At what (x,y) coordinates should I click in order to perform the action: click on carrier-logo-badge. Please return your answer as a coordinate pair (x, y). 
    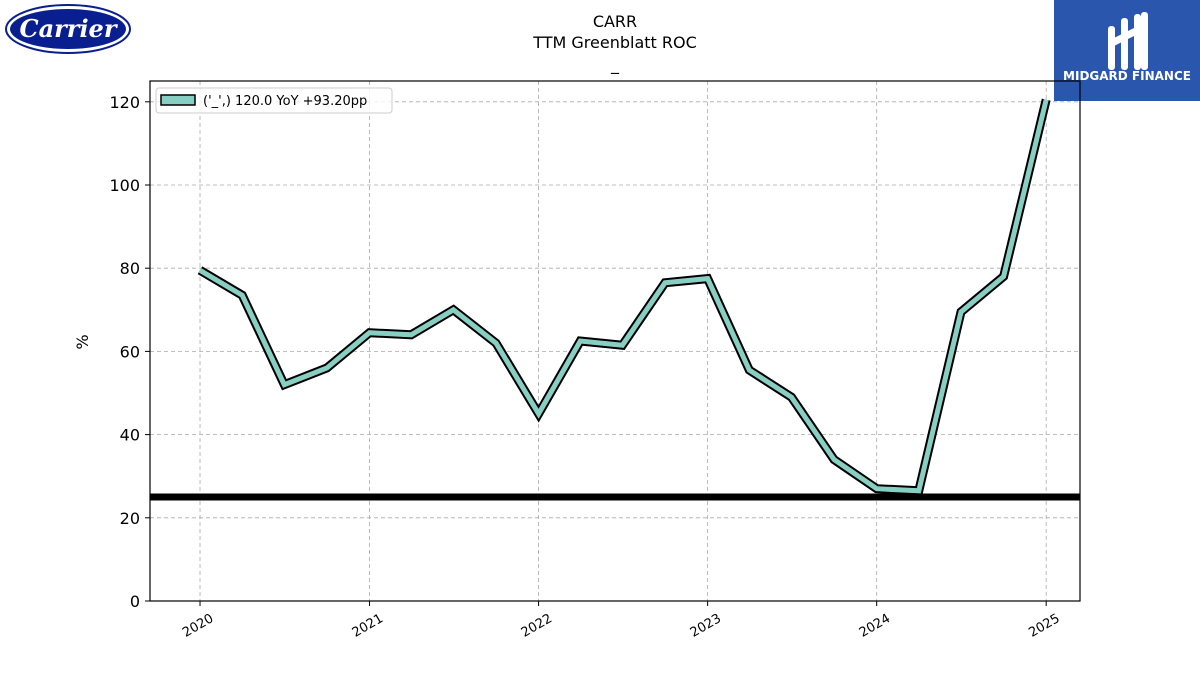
    Looking at the image, I should click on (68, 29).